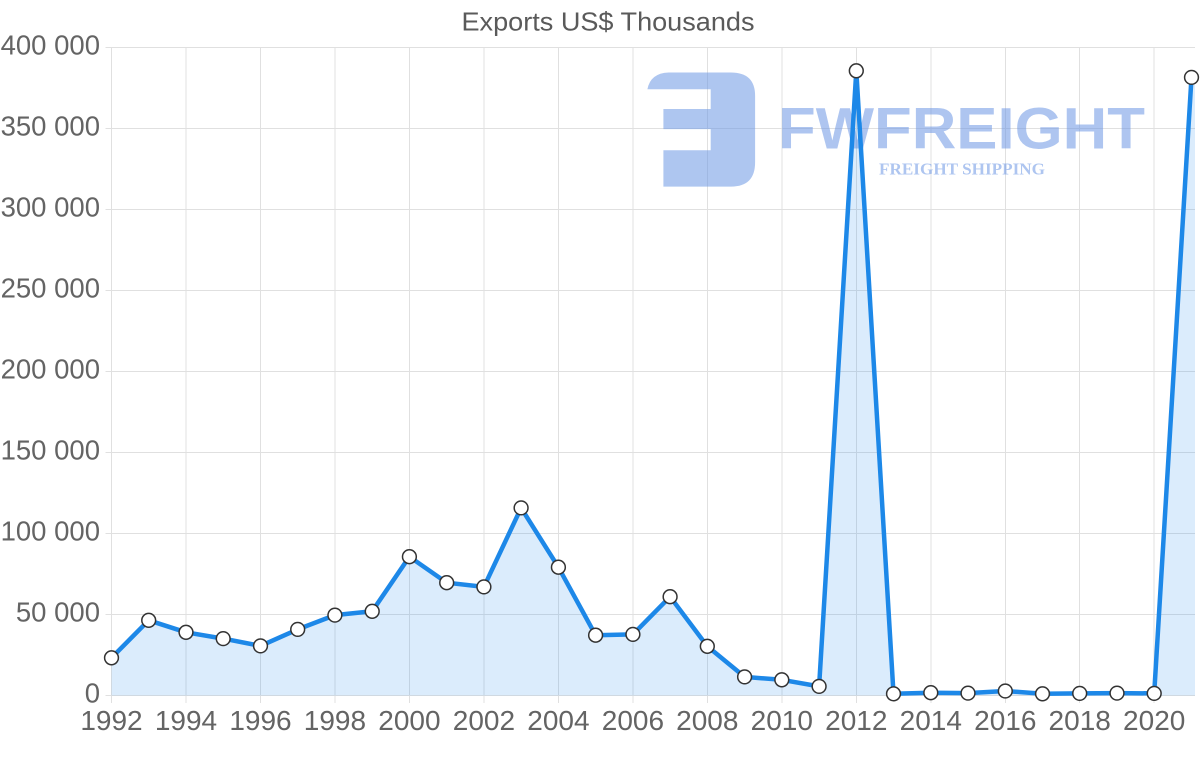 The width and height of the screenshot is (1200, 768). What do you see at coordinates (111, 720) in the screenshot?
I see `svg-text: 1992` at bounding box center [111, 720].